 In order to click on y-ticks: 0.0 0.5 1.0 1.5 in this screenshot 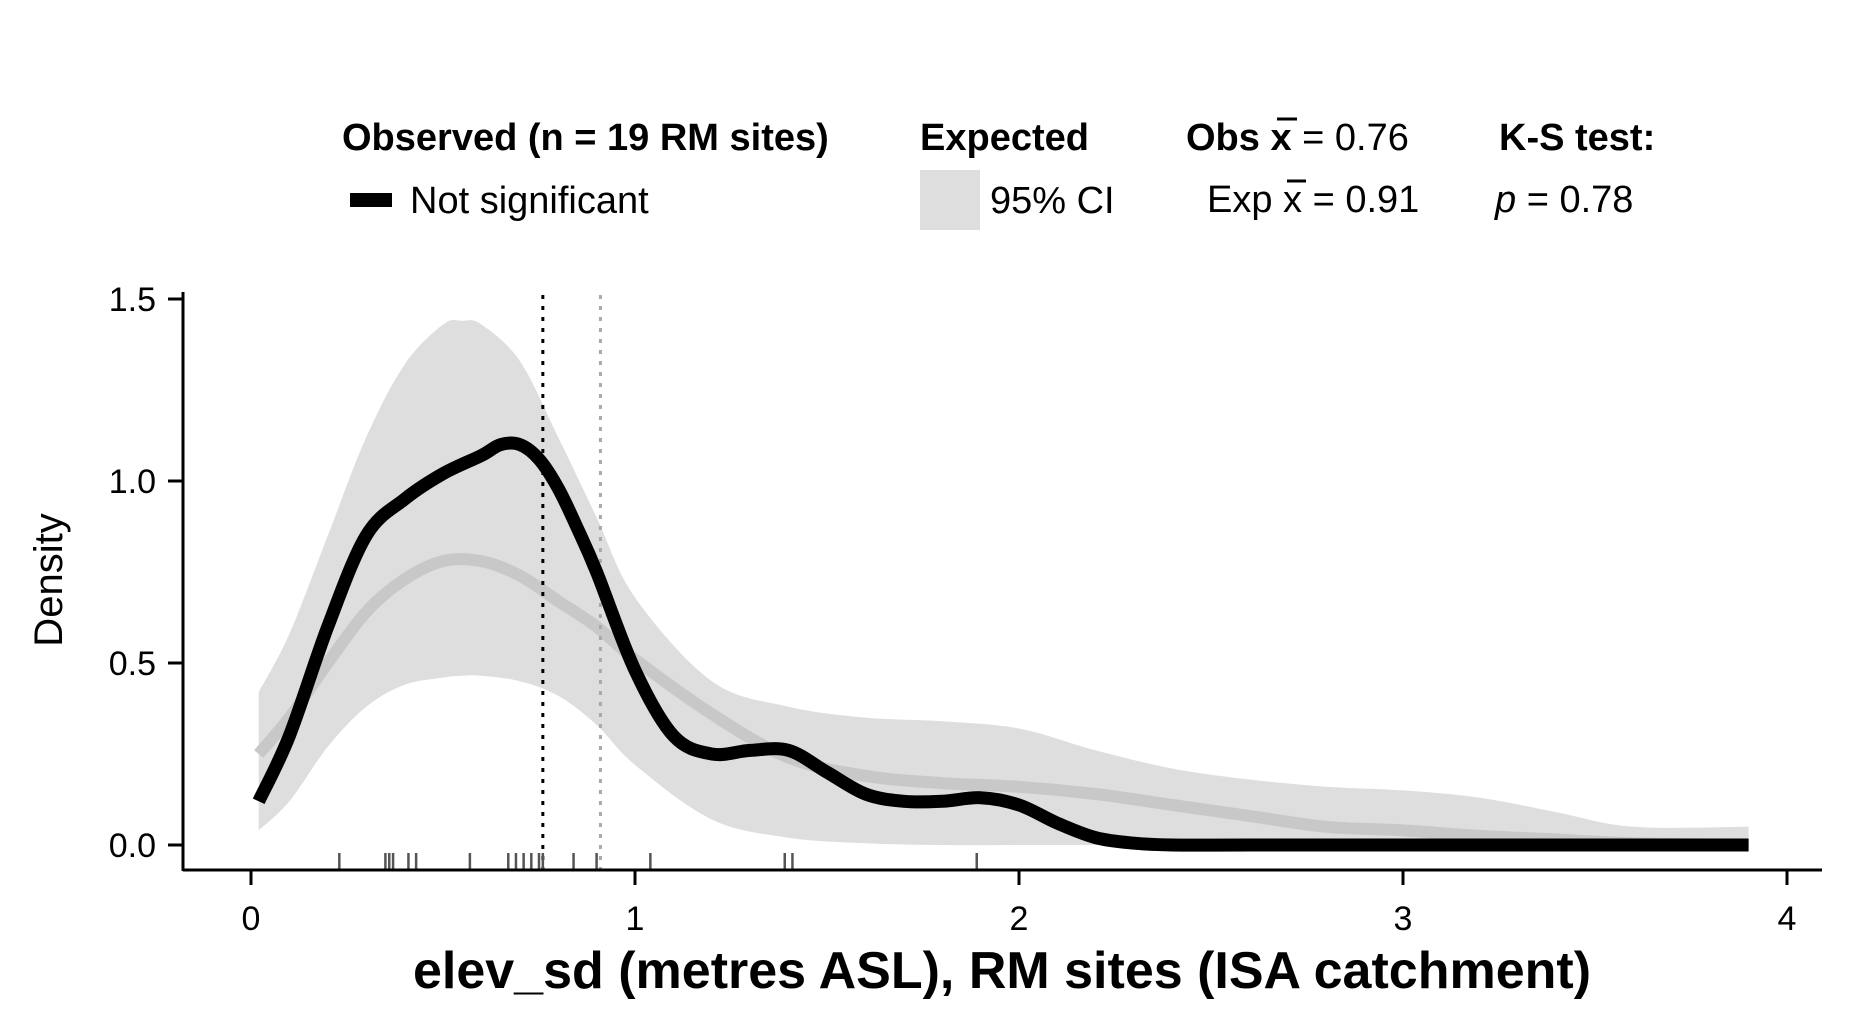, I will do `click(146, 573)`.